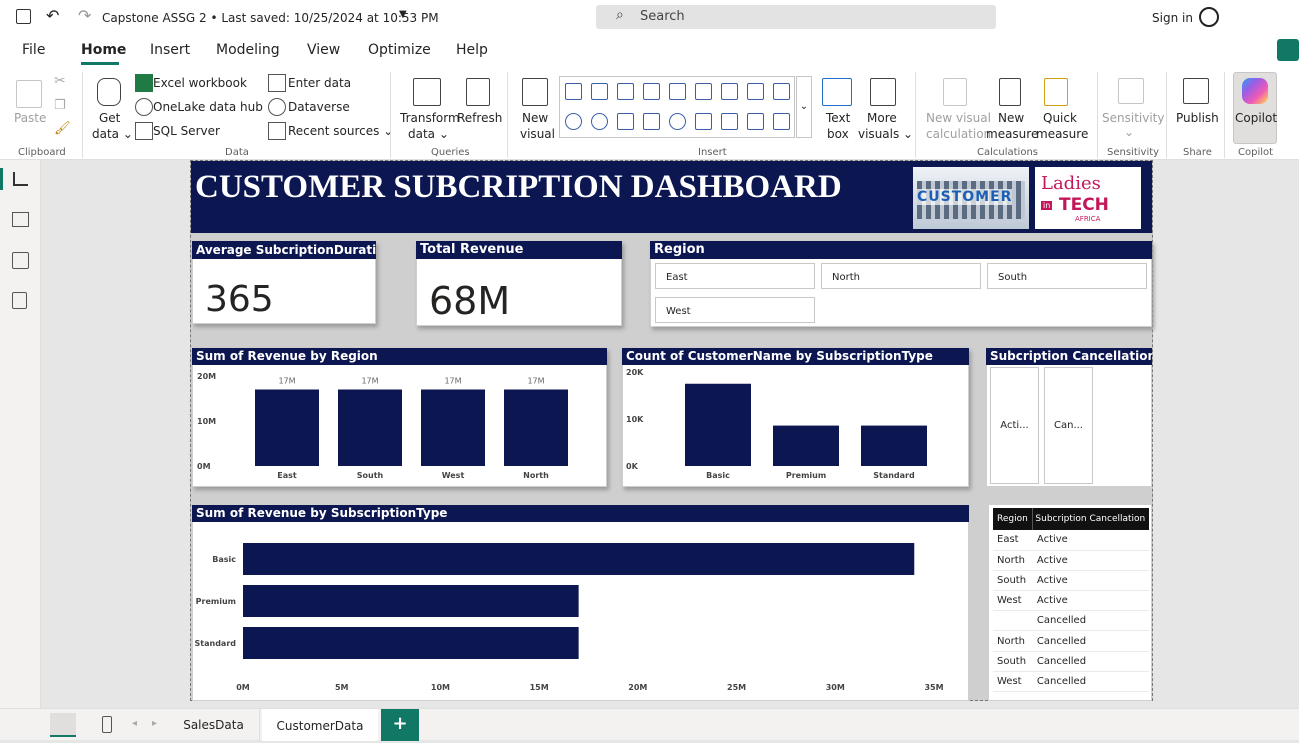 The height and width of the screenshot is (743, 1299). I want to click on redo-icon: ↷, so click(85, 15).